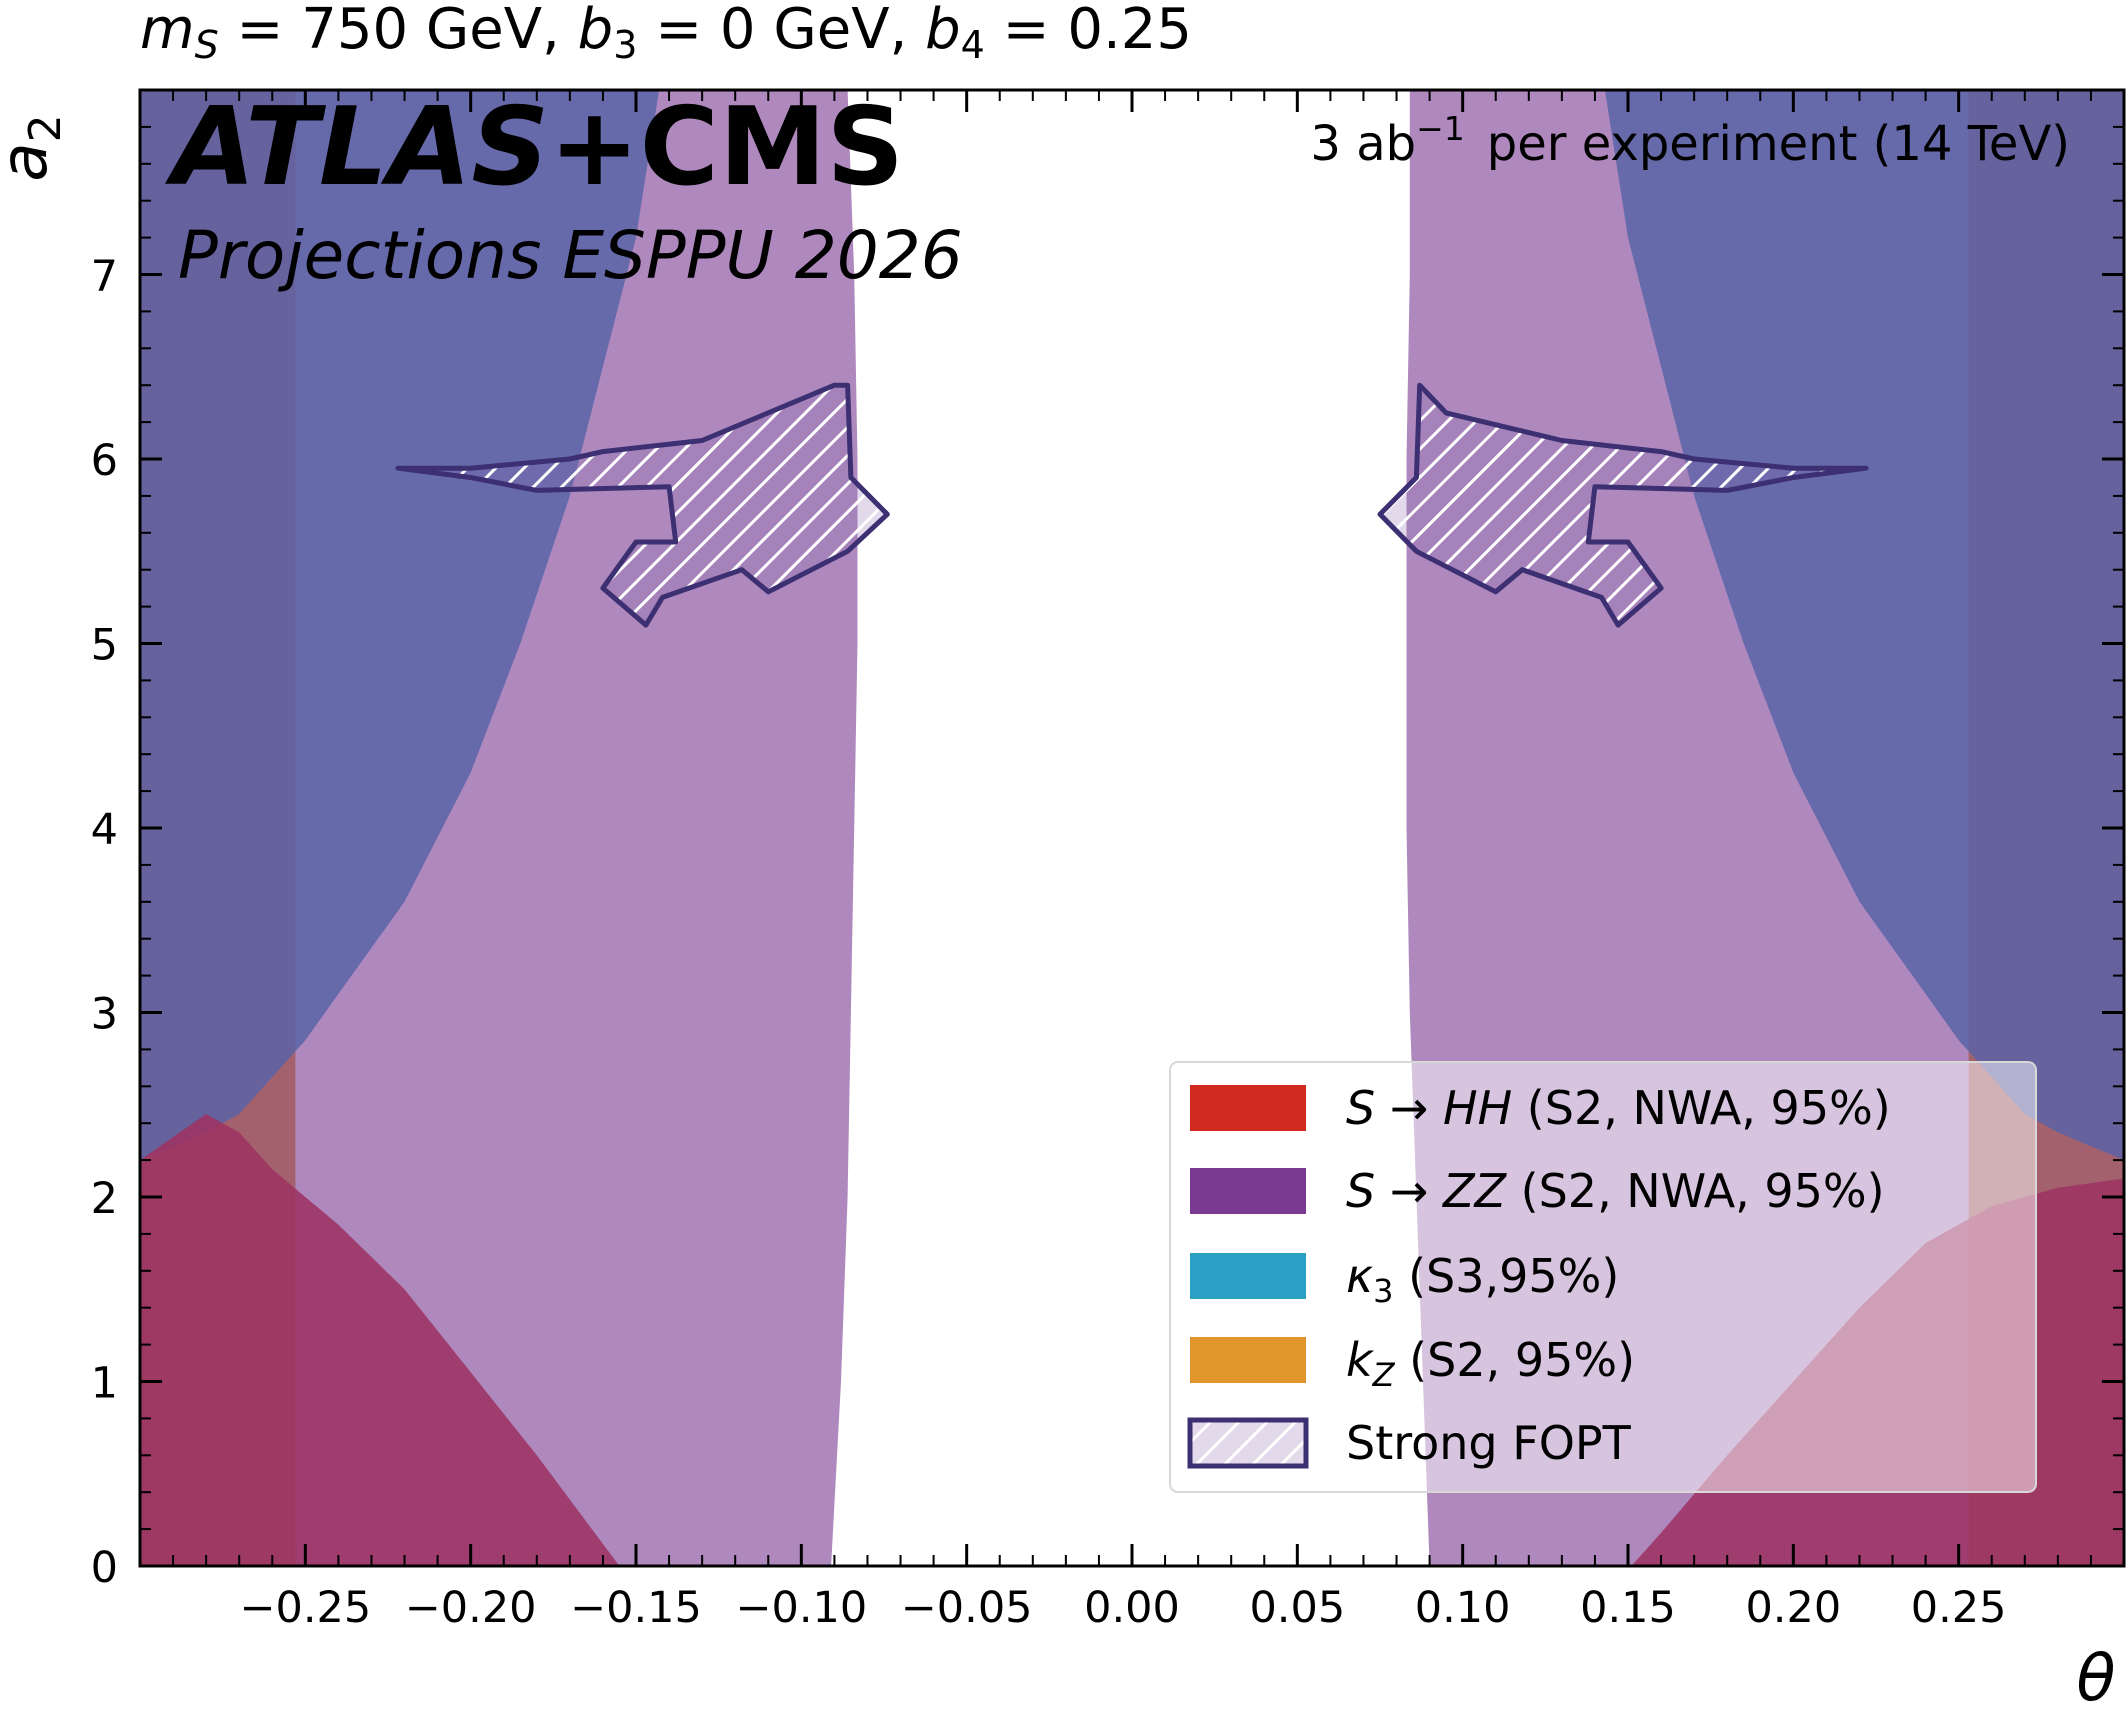  Describe the element at coordinates (1248, 1108) in the screenshot. I see `legend-swatch-hh` at that location.